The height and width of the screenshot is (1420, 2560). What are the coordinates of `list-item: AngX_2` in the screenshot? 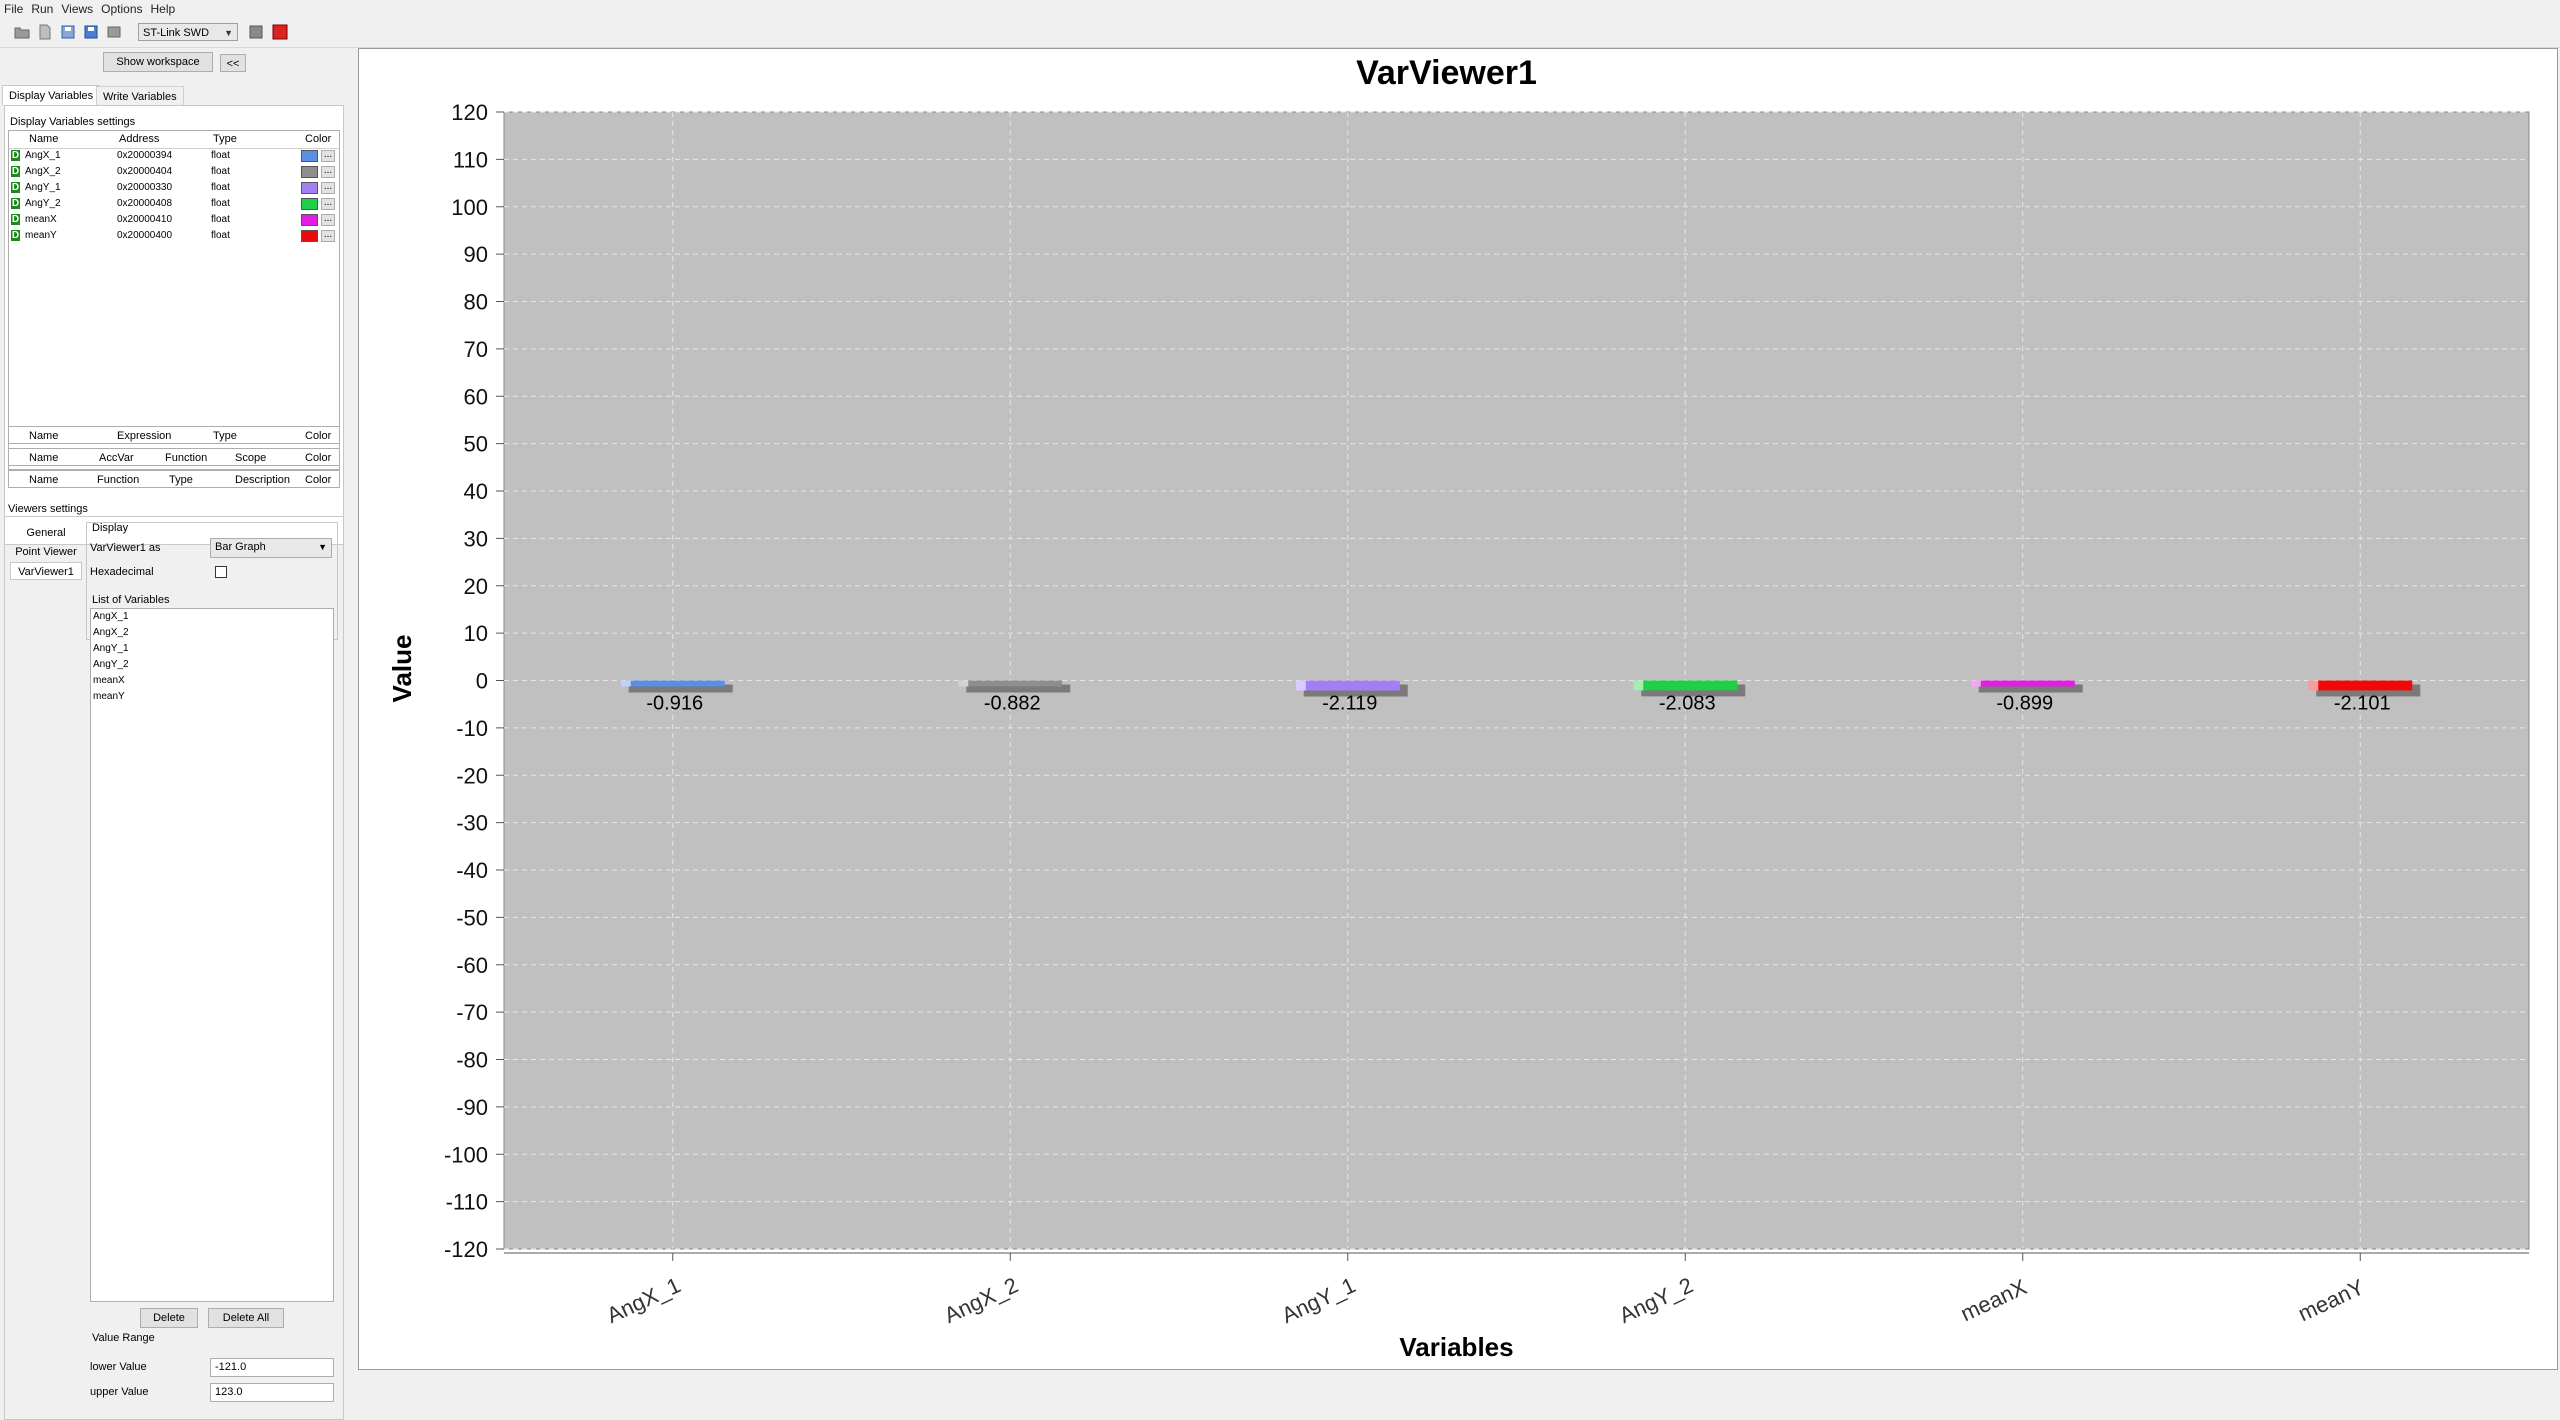 It's located at (111, 632).